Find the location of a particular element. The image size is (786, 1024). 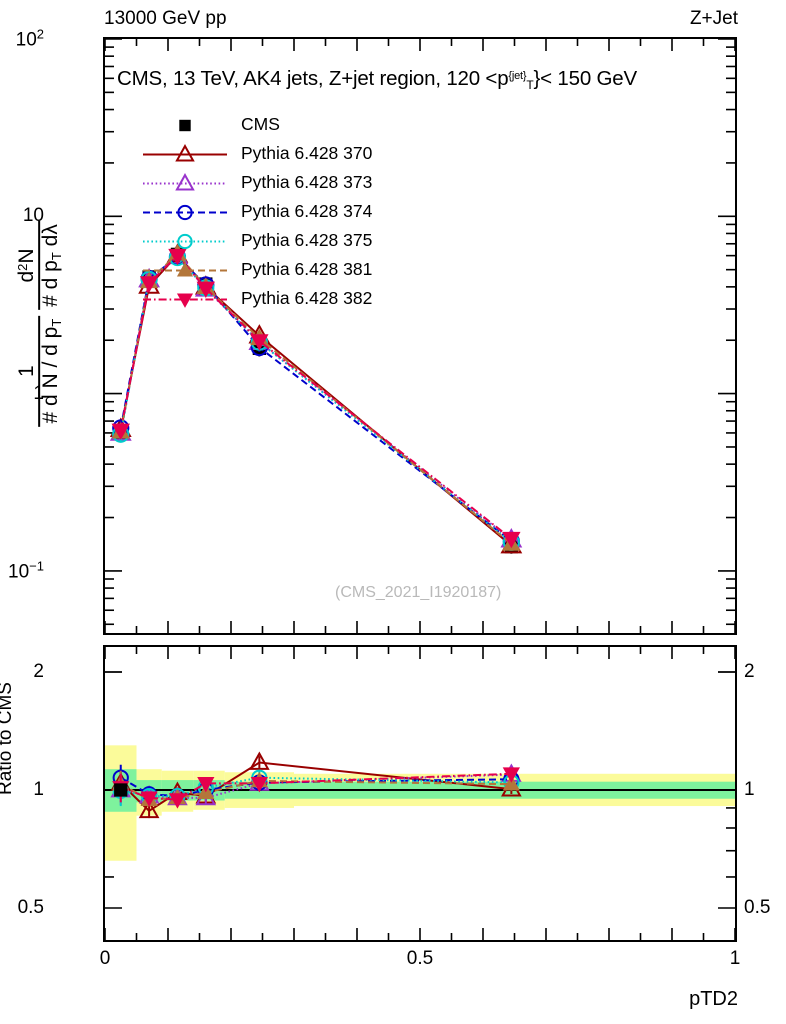

process-label: Z+Jet is located at coordinates (713, 18).